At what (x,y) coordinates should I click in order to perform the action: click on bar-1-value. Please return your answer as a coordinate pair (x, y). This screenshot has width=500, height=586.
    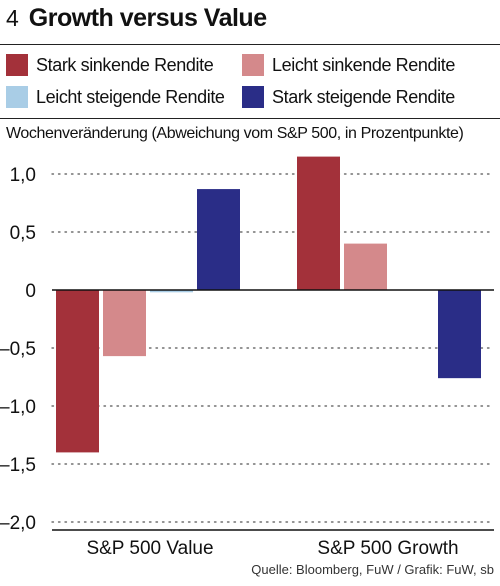
    Looking at the image, I should click on (77, 371).